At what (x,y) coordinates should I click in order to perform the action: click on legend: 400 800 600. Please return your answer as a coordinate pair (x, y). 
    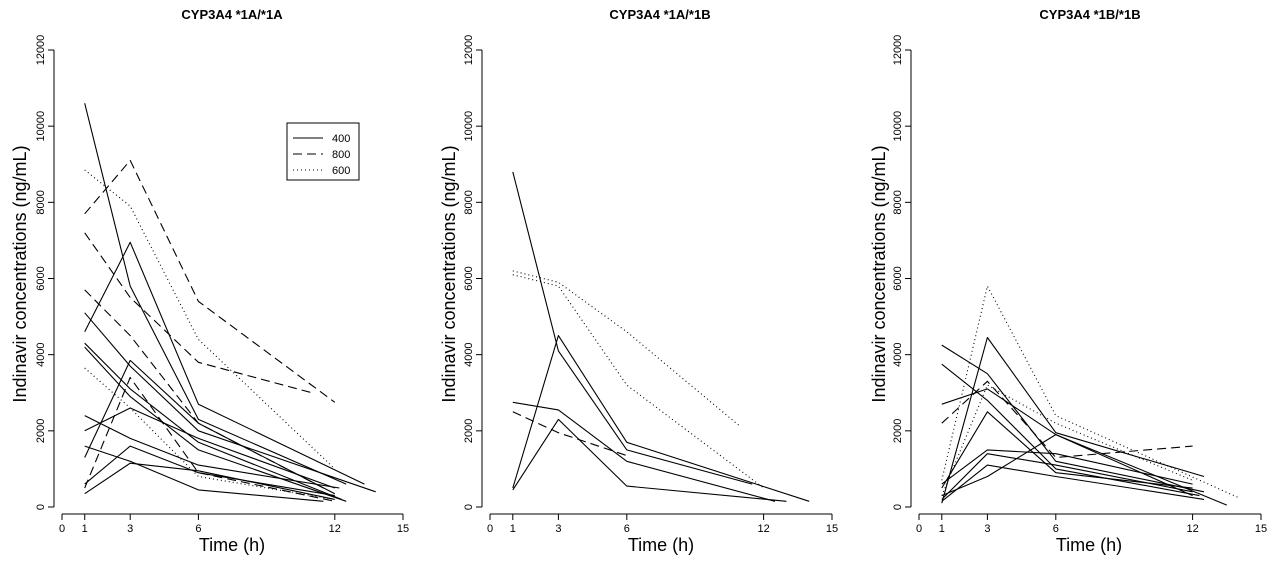
    Looking at the image, I should click on (323, 151).